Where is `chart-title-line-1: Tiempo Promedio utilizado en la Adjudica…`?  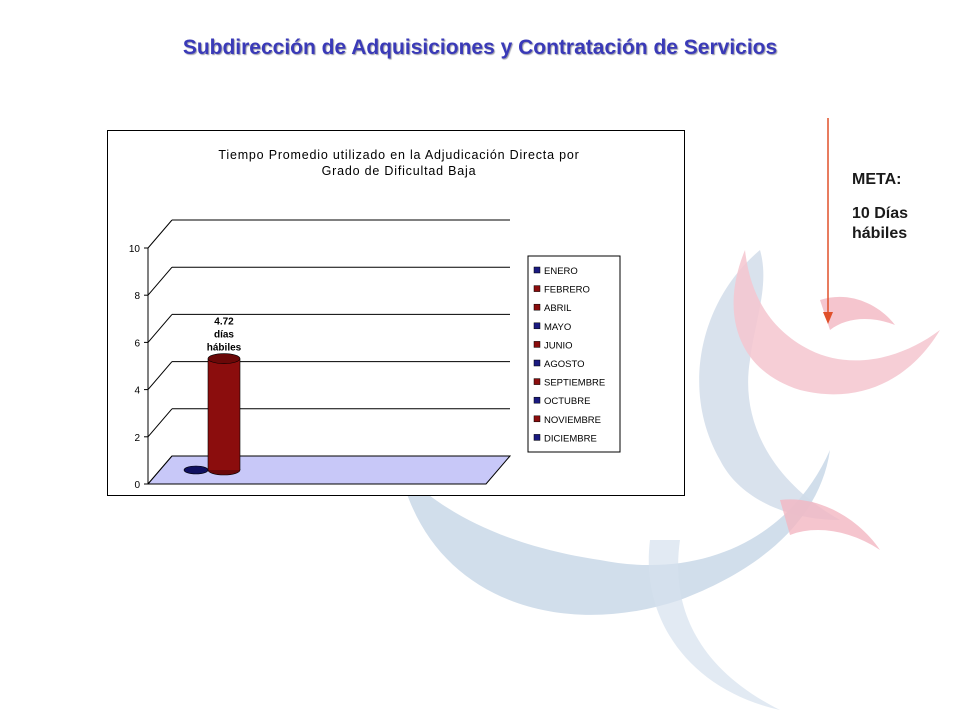 chart-title-line-1: Tiempo Promedio utilizado en la Adjudica… is located at coordinates (398, 155).